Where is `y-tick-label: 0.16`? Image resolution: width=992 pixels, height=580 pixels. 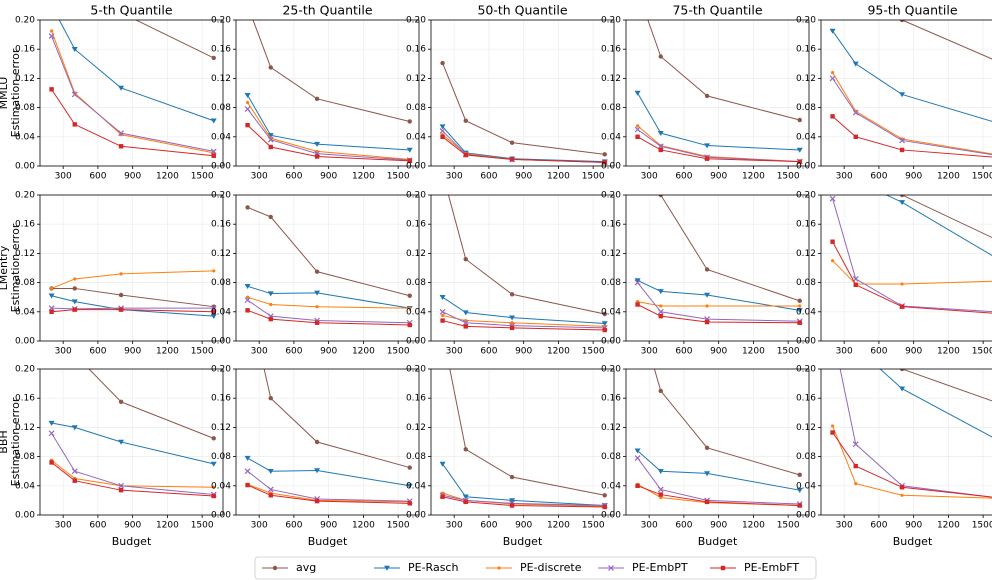
y-tick-label: 0.16 is located at coordinates (25, 50).